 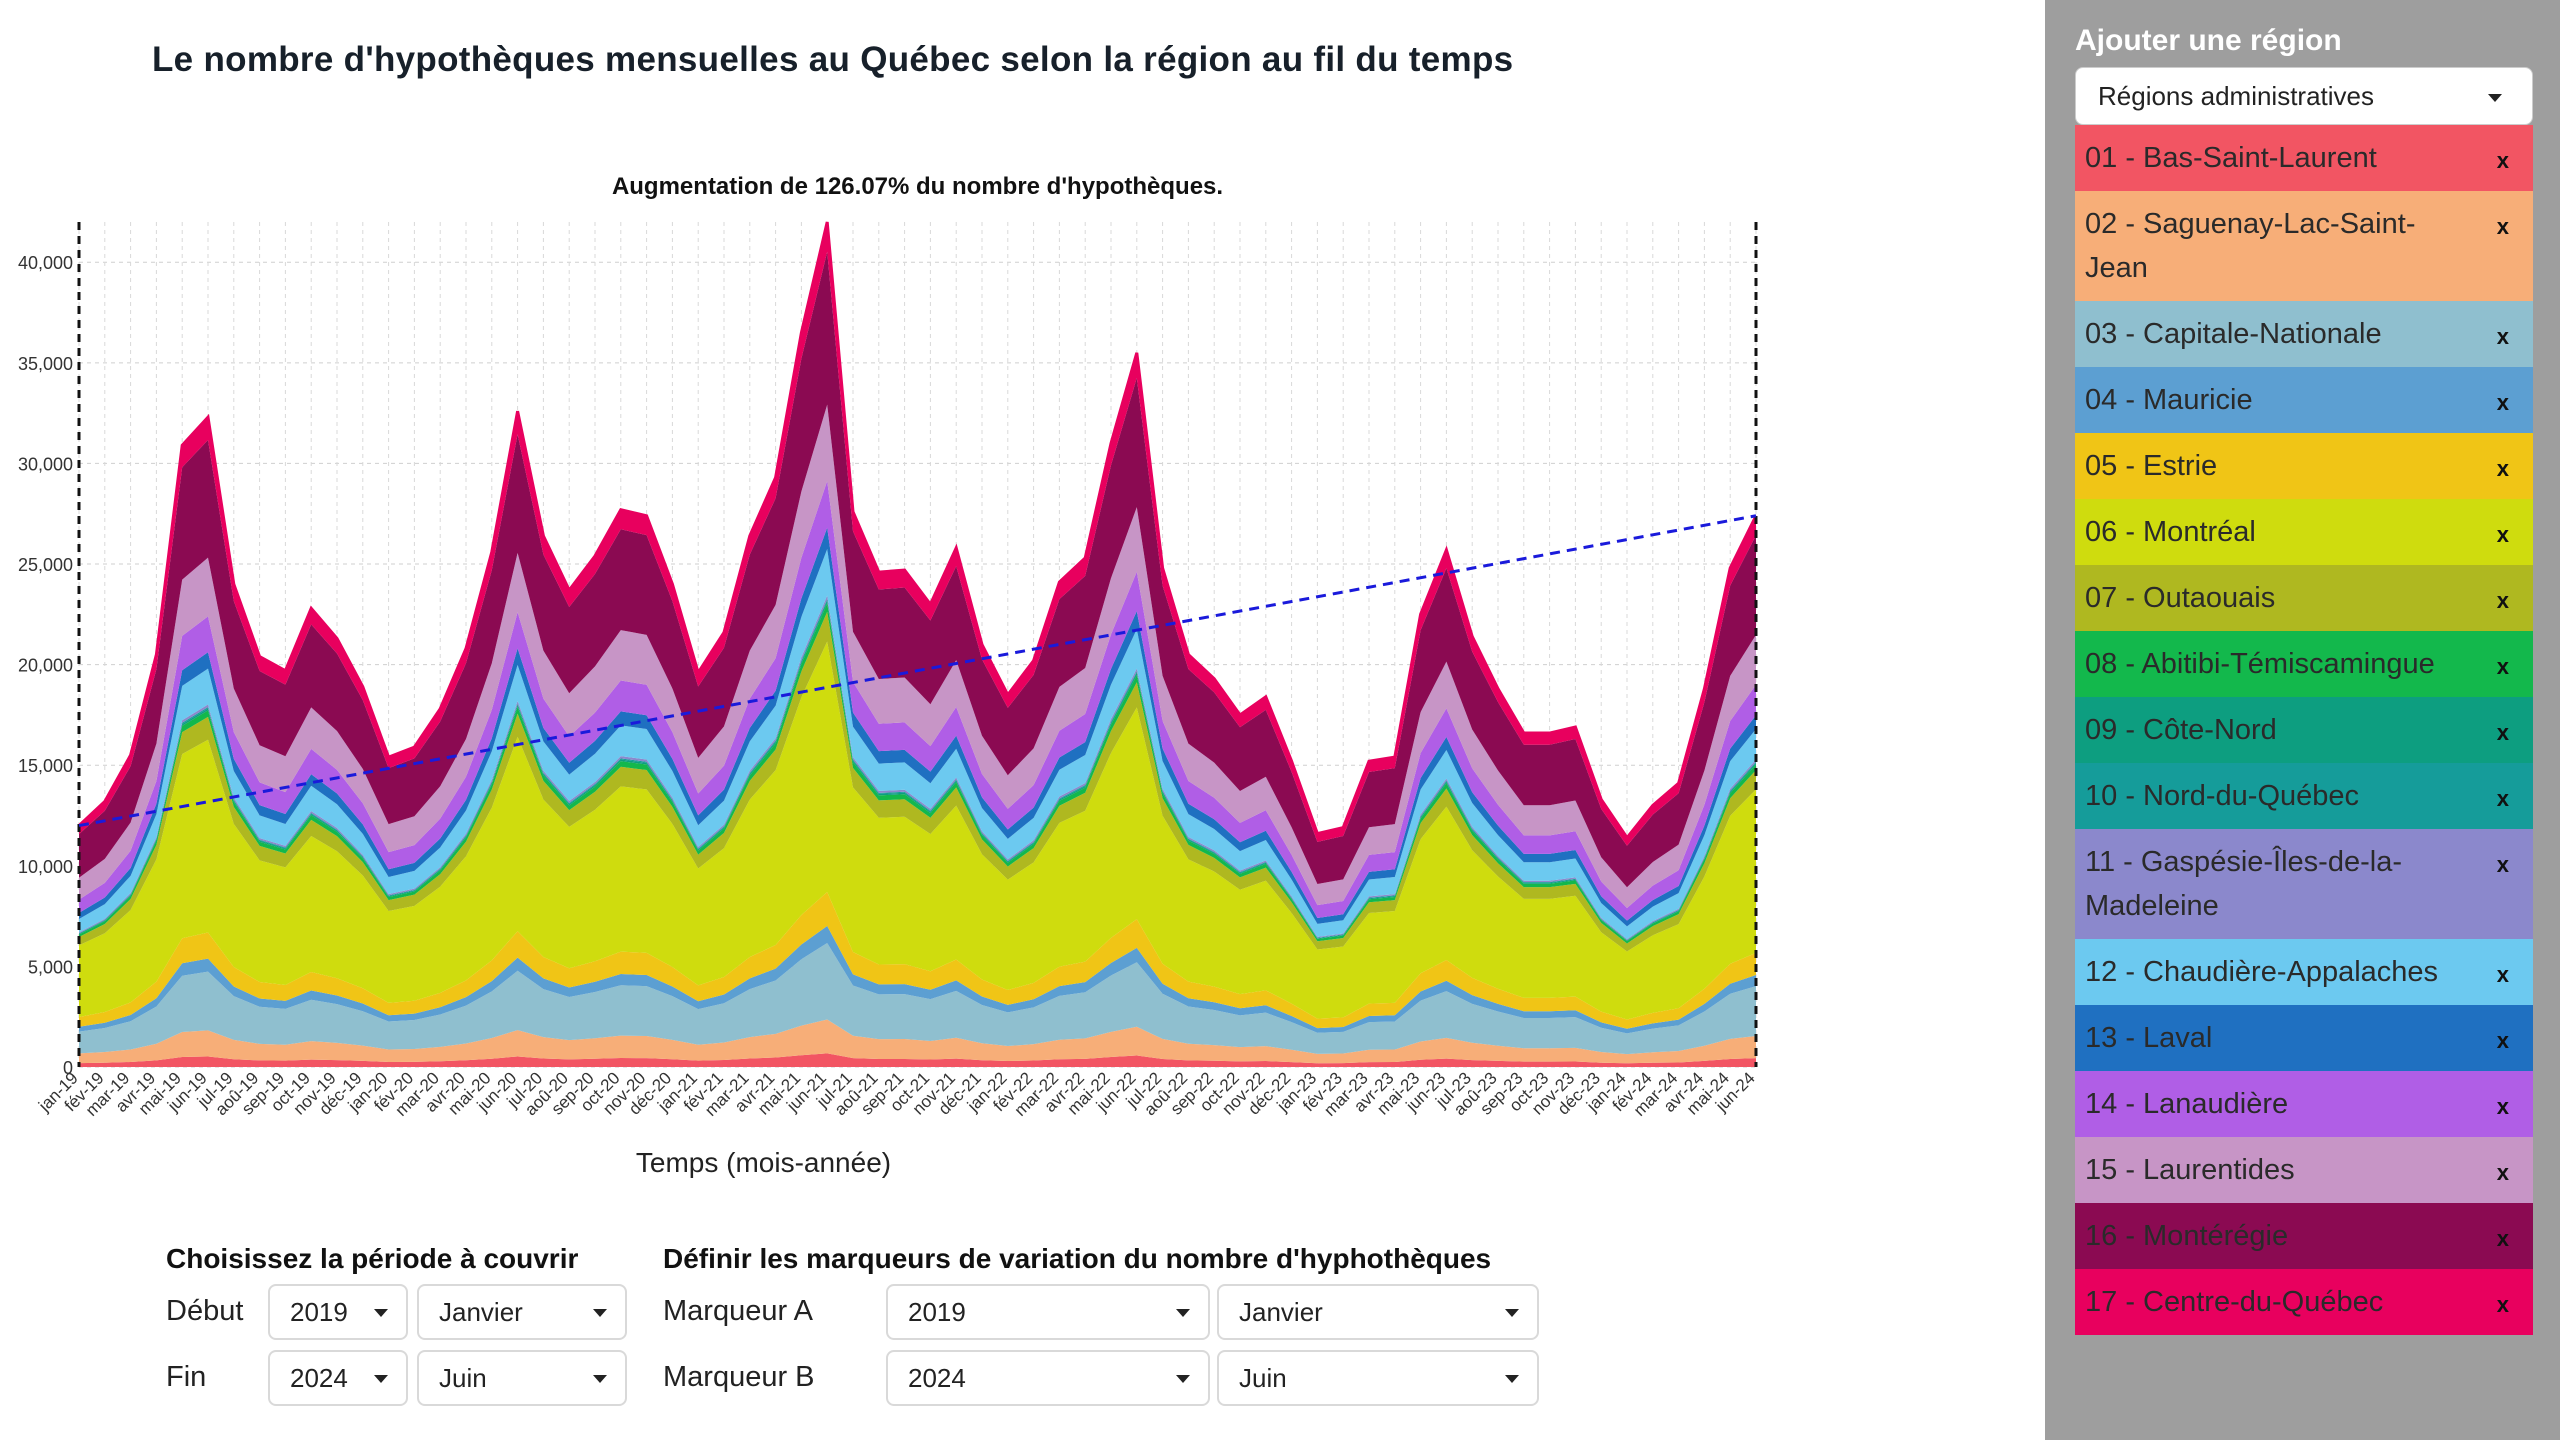 What do you see at coordinates (2304, 1170) in the screenshot?
I see `region-item: 15 - Laurentides x` at bounding box center [2304, 1170].